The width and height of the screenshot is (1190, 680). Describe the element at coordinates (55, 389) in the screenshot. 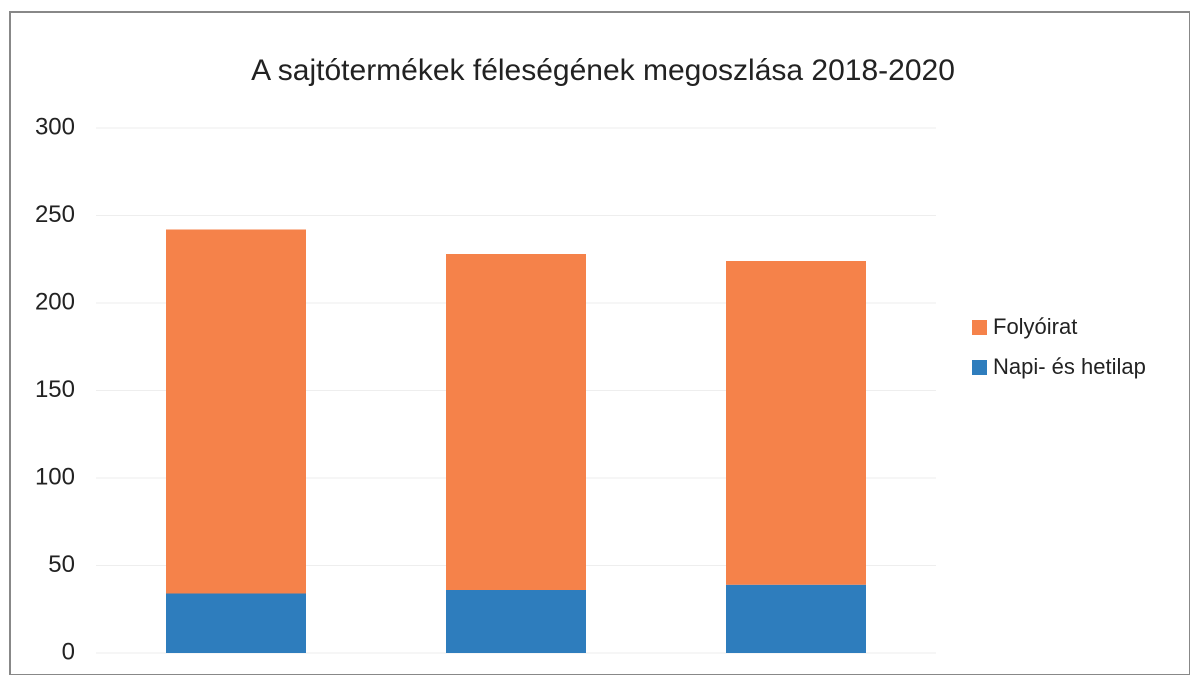

I see `y-tick-label: 150` at that location.